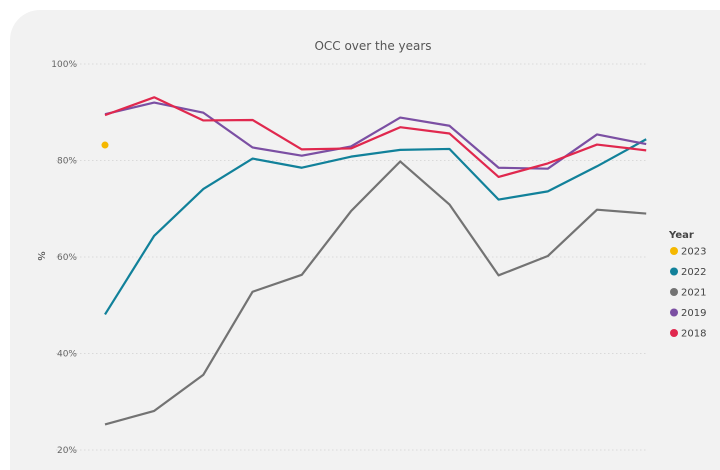 This screenshot has width=720, height=470. I want to click on legend-label-2019: 2019, so click(693, 313).